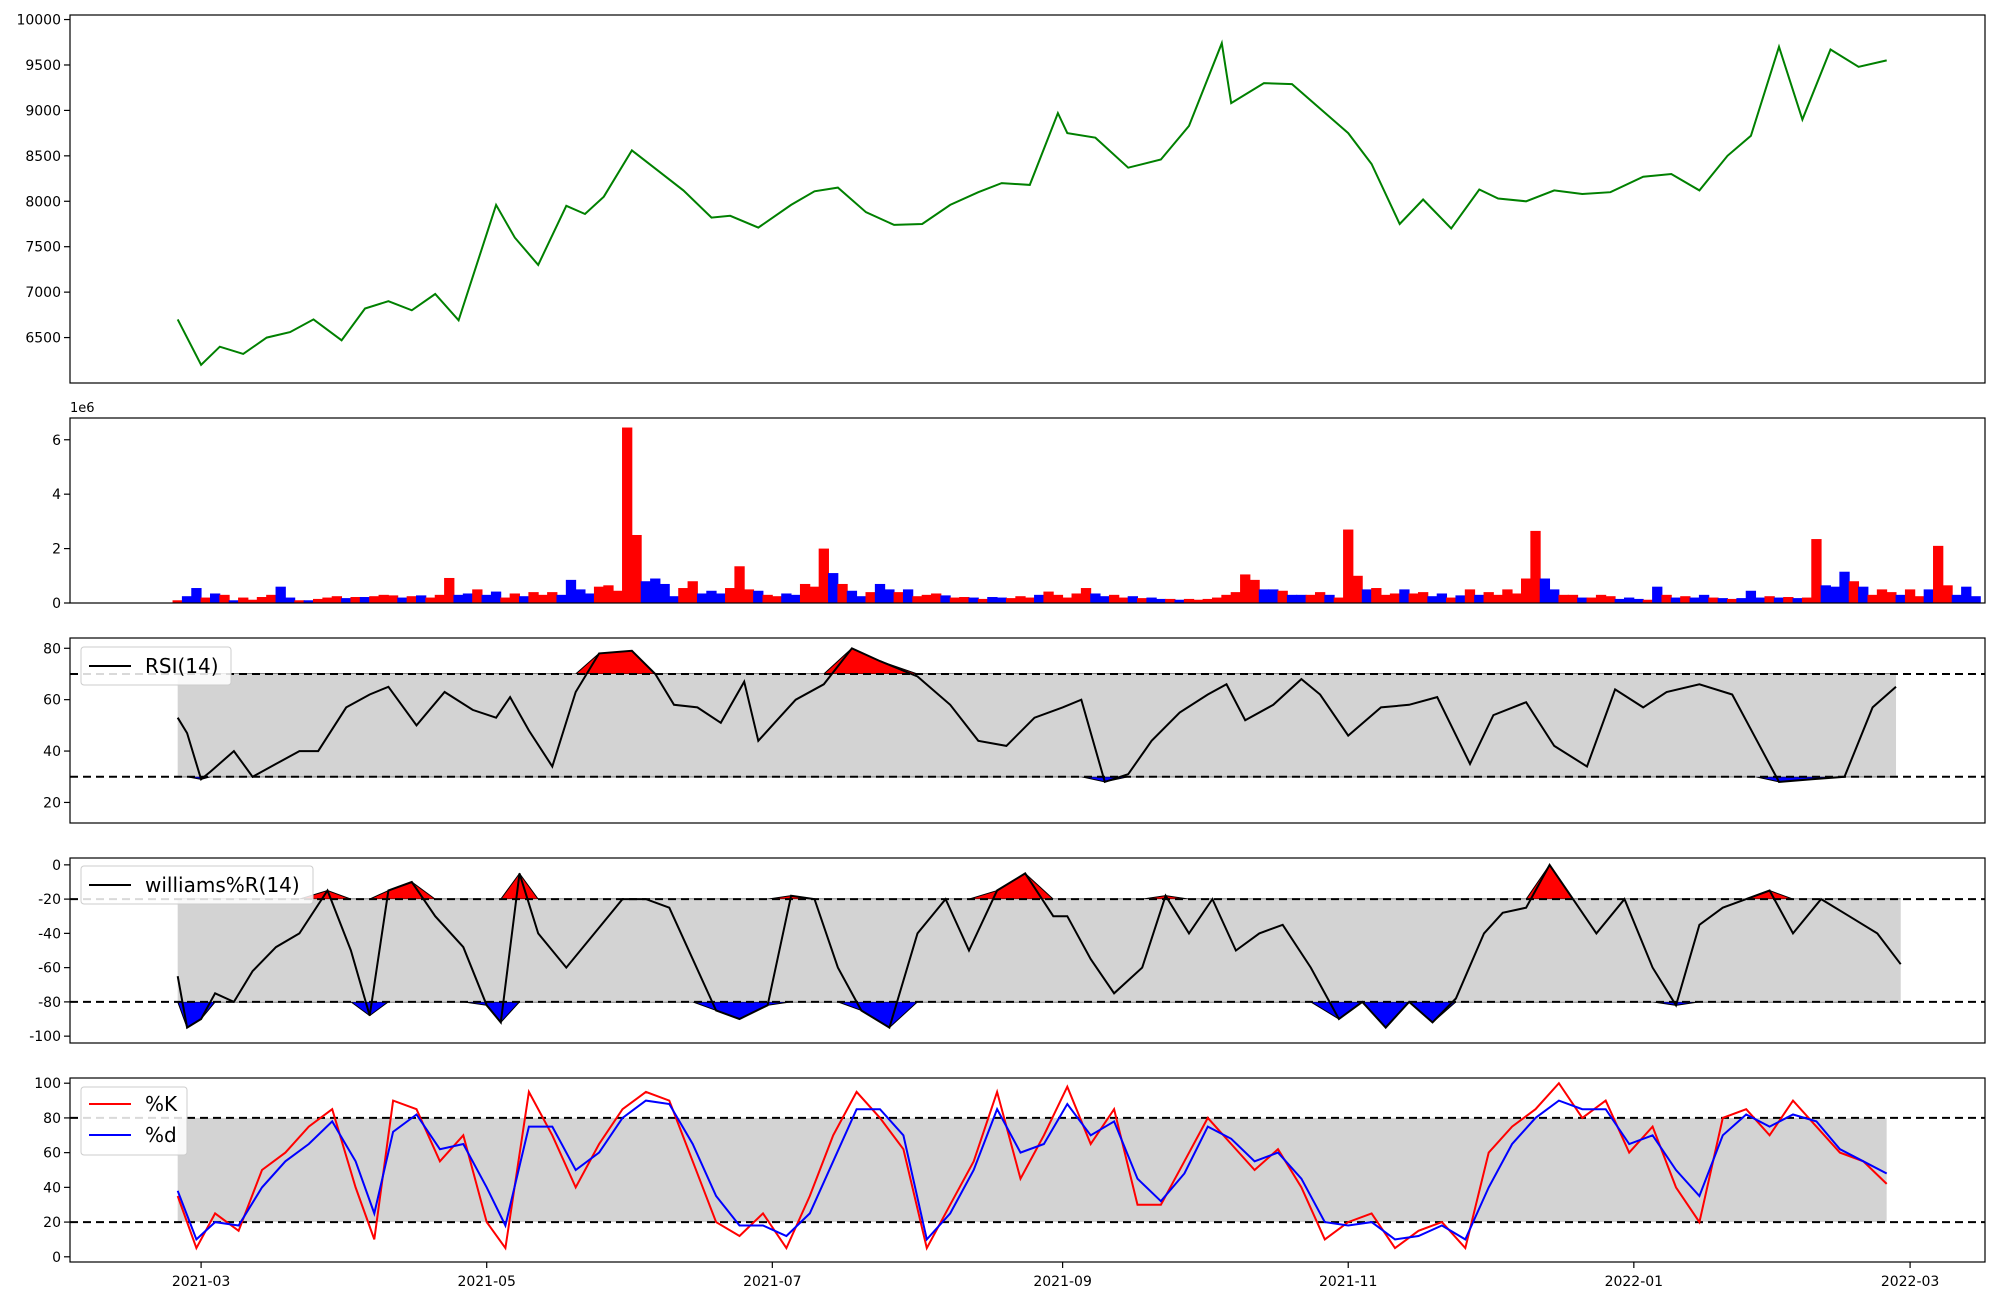  I want to click on y-tick-label: -60, so click(49, 969).